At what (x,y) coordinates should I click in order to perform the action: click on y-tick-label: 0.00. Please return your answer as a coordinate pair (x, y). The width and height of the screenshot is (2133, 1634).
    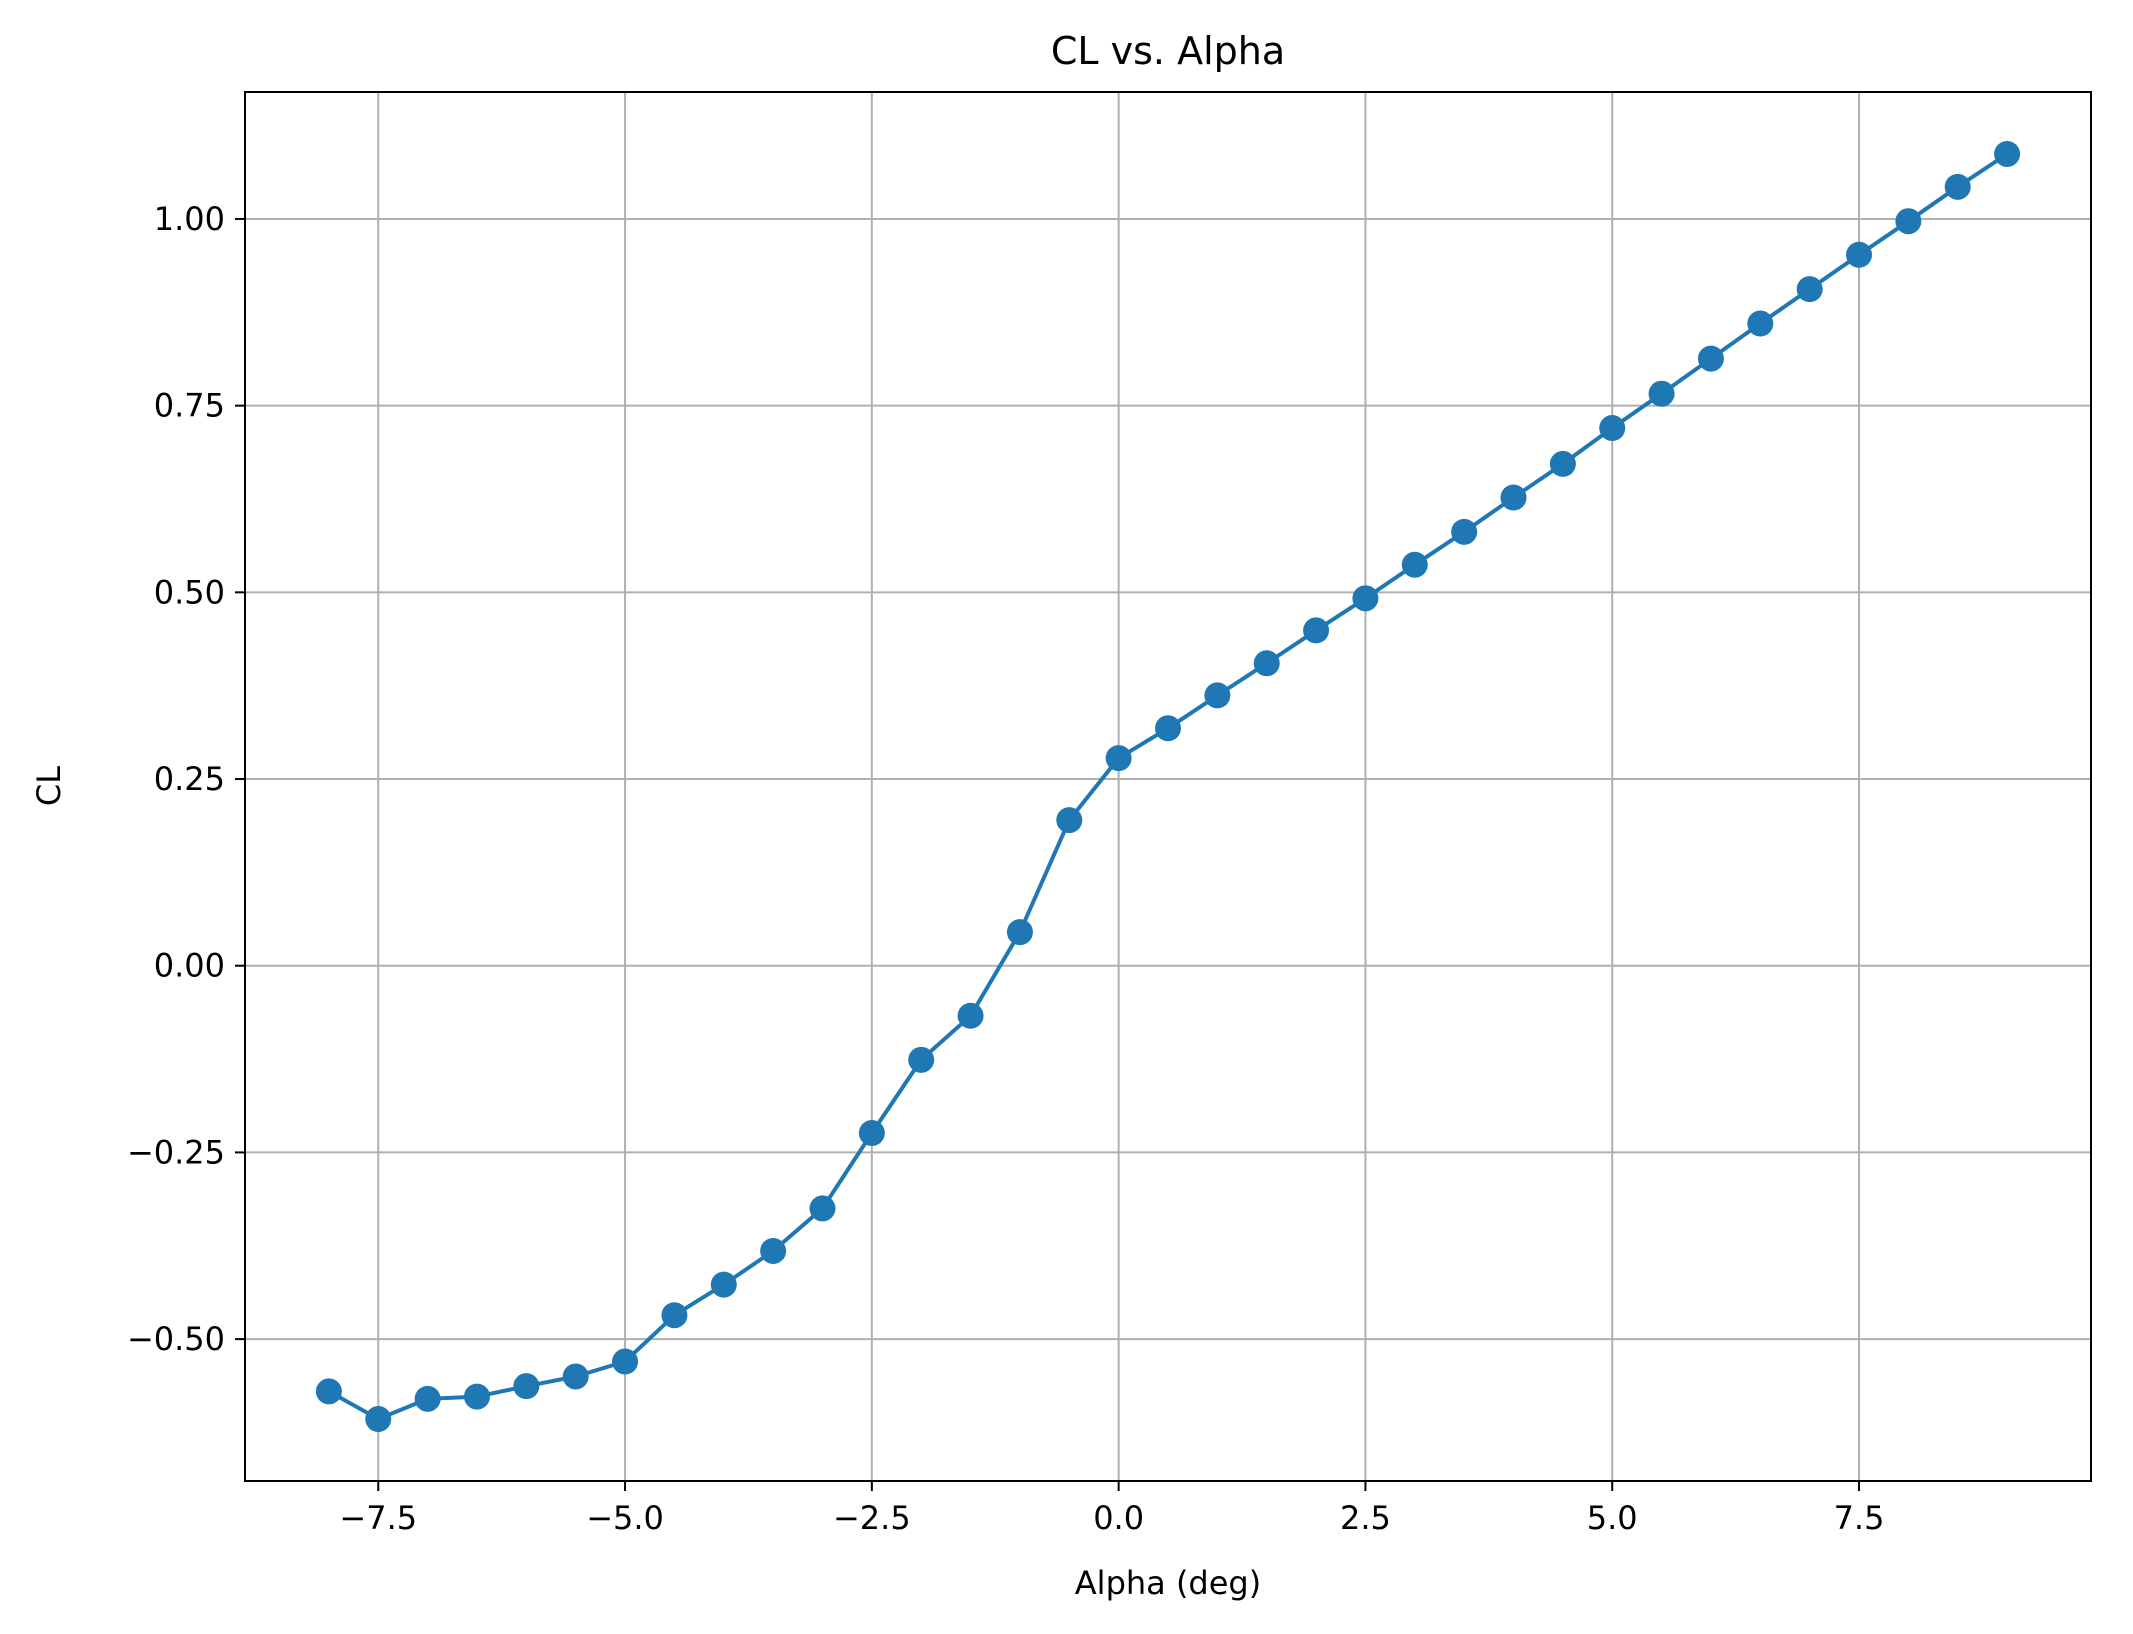
    Looking at the image, I should click on (189, 966).